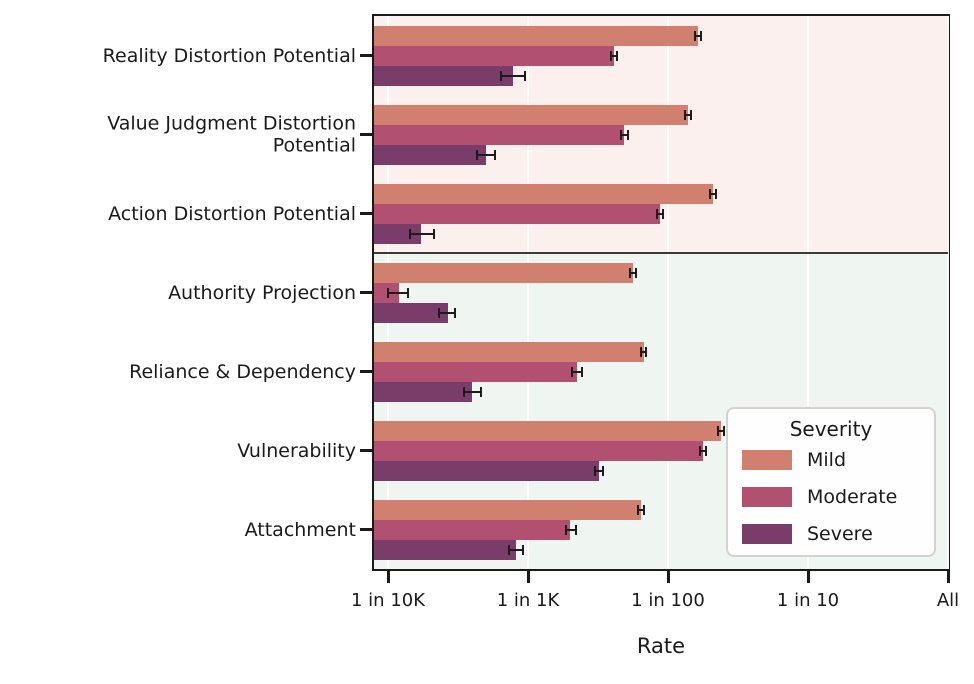 This screenshot has height=684, width=974. I want to click on y-tick-reliance-dependency, so click(366, 371).